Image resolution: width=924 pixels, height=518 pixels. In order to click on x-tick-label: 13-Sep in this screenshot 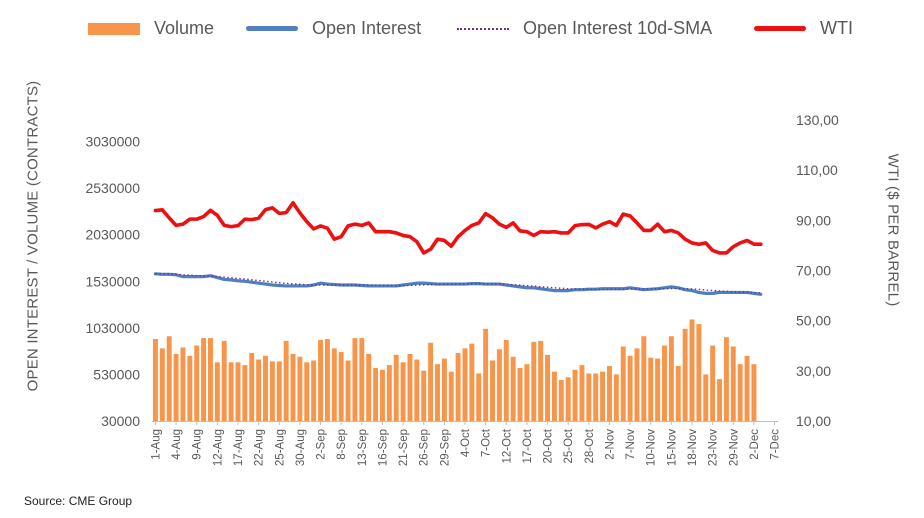, I will do `click(363, 447)`.